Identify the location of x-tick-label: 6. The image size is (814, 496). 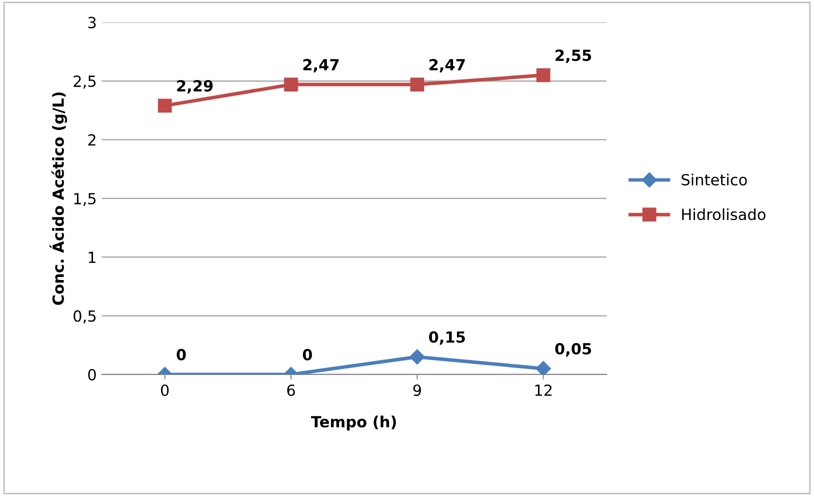
(291, 390).